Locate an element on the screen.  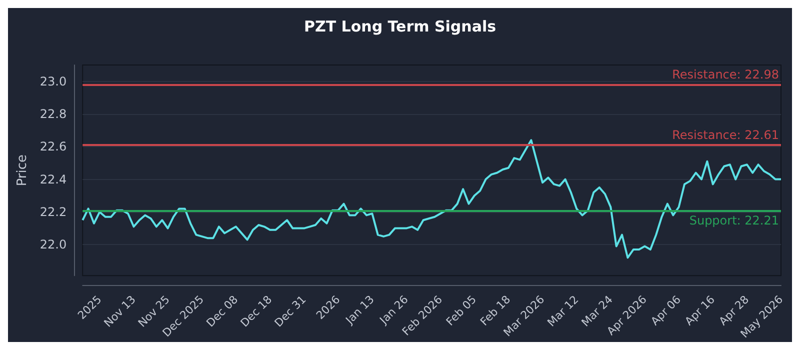
x-tick-label: Apr 06 is located at coordinates (666, 310).